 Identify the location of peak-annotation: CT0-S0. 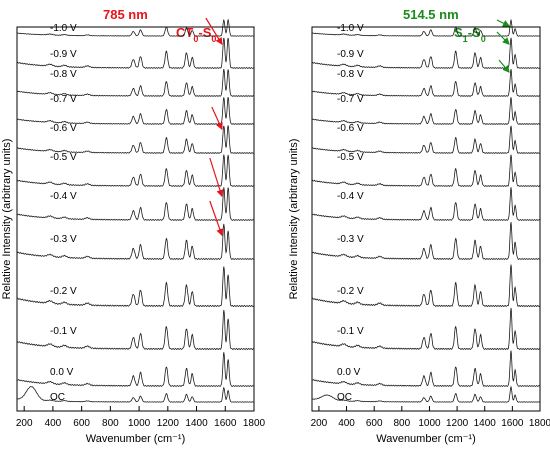
(196, 34).